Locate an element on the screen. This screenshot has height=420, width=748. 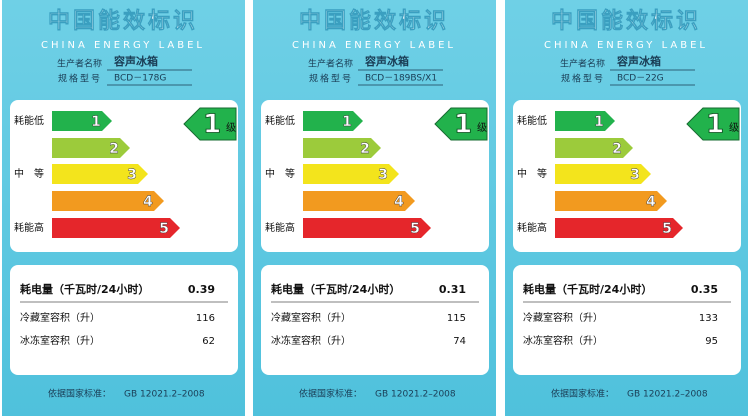
fridge: 133 is located at coordinates (708, 318).